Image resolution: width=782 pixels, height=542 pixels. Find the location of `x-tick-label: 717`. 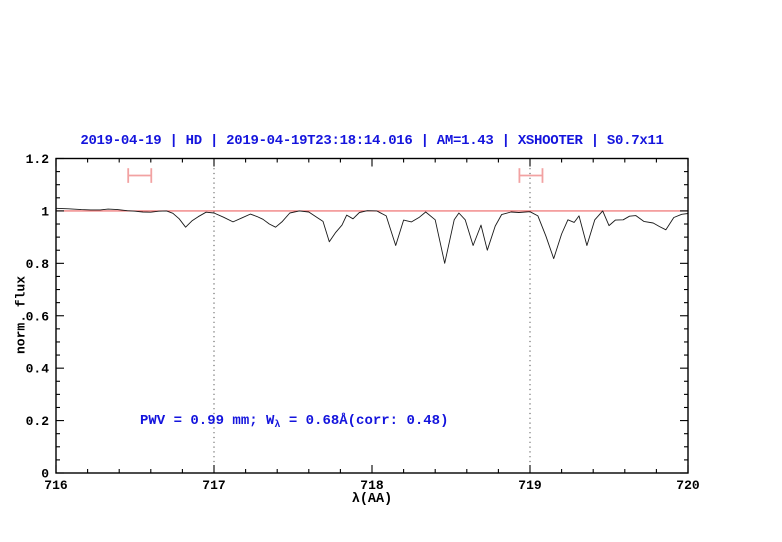

x-tick-label: 717 is located at coordinates (213, 485).